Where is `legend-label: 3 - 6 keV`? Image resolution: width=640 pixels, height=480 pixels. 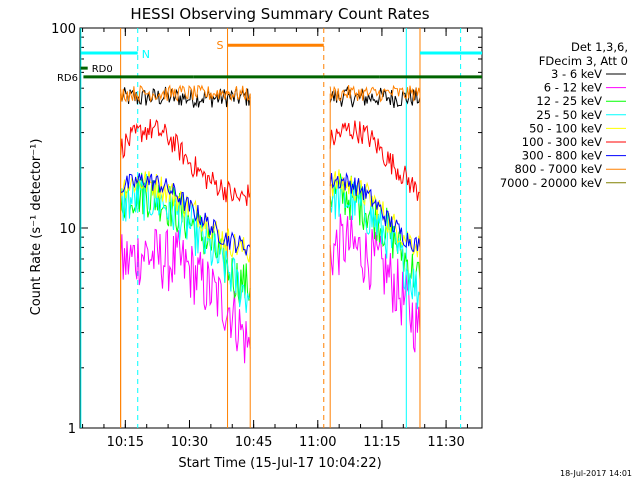
legend-label: 3 - 6 keV is located at coordinates (576, 74).